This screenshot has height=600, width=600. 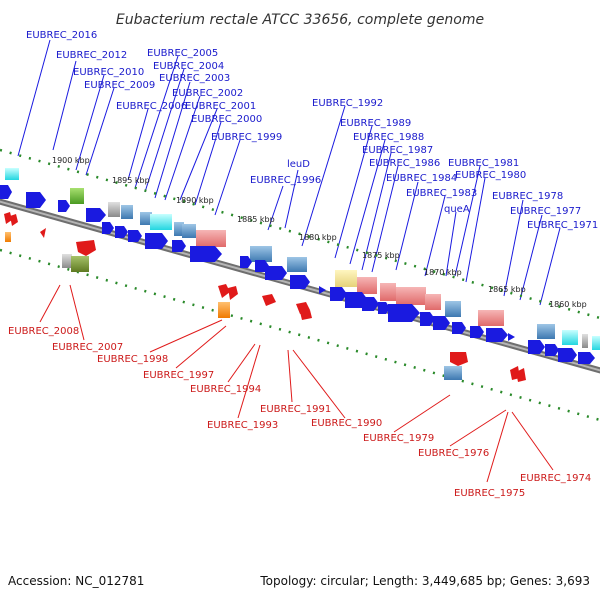 What do you see at coordinates (87, 347) in the screenshot?
I see `gene-label-EUBREC_2007: EUBREC_2007` at bounding box center [87, 347].